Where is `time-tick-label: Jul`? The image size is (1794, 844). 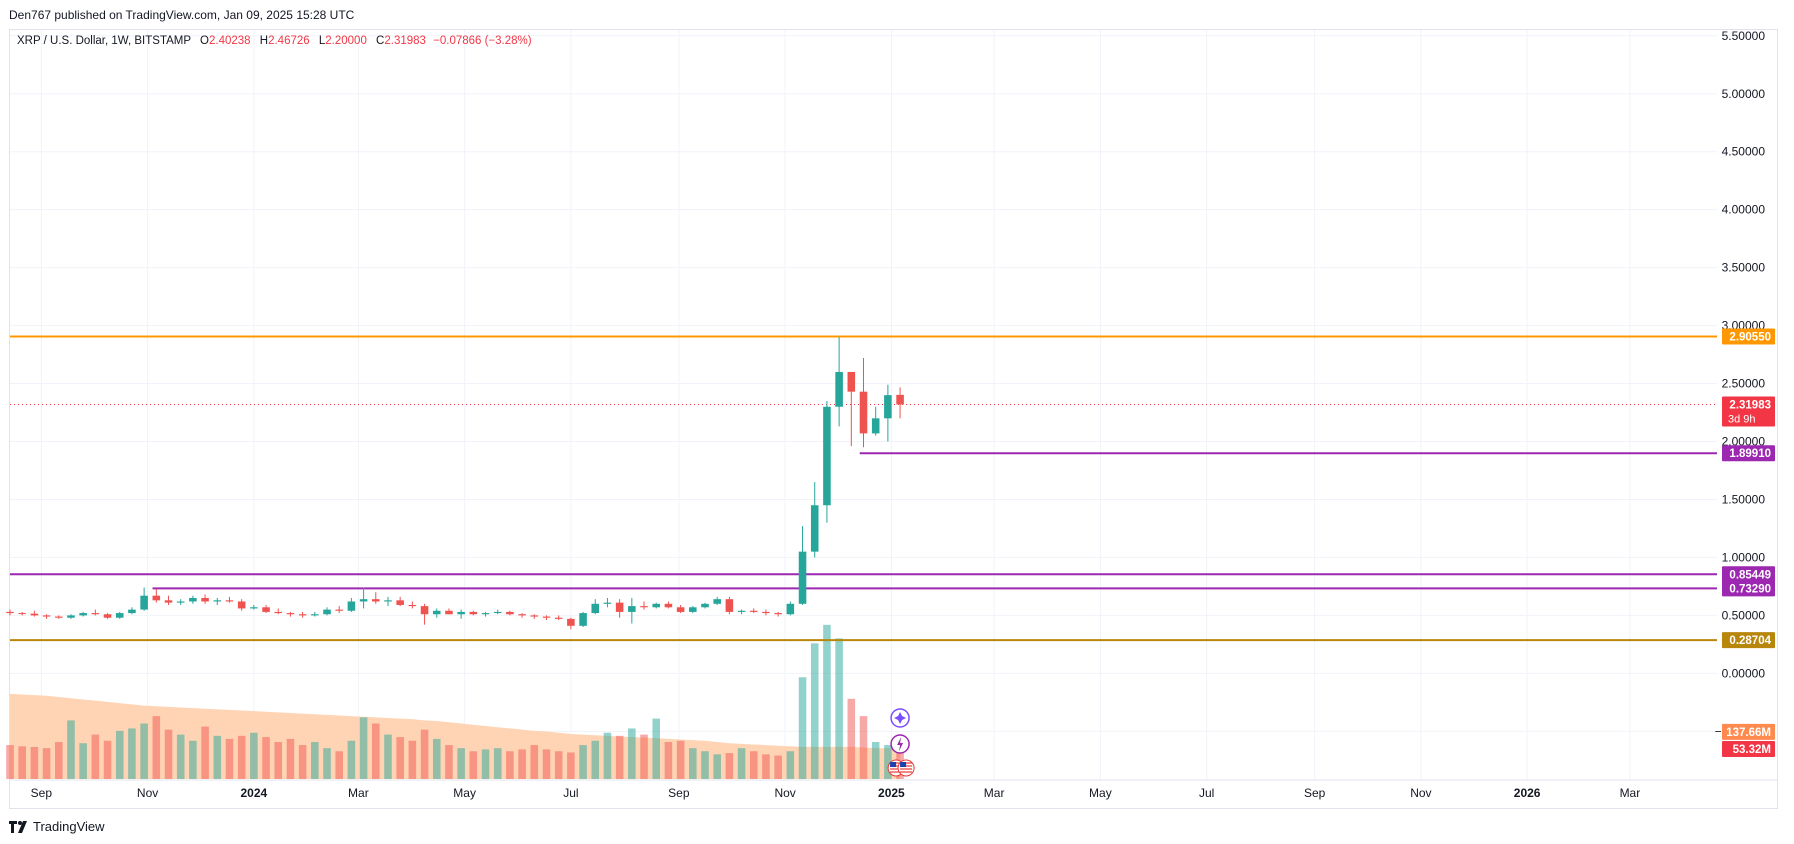
time-tick-label: Jul is located at coordinates (570, 793).